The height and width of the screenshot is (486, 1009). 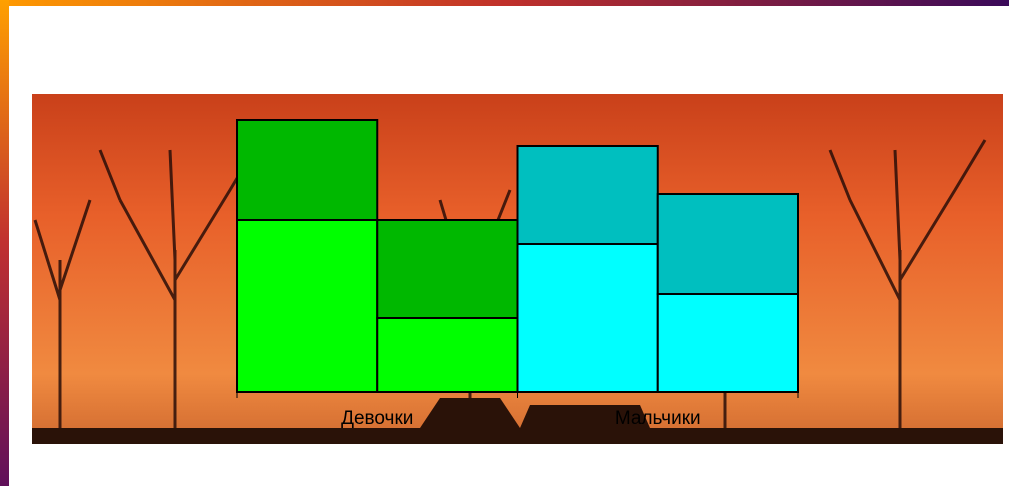 What do you see at coordinates (504, 3) in the screenshot?
I see `frame-top` at bounding box center [504, 3].